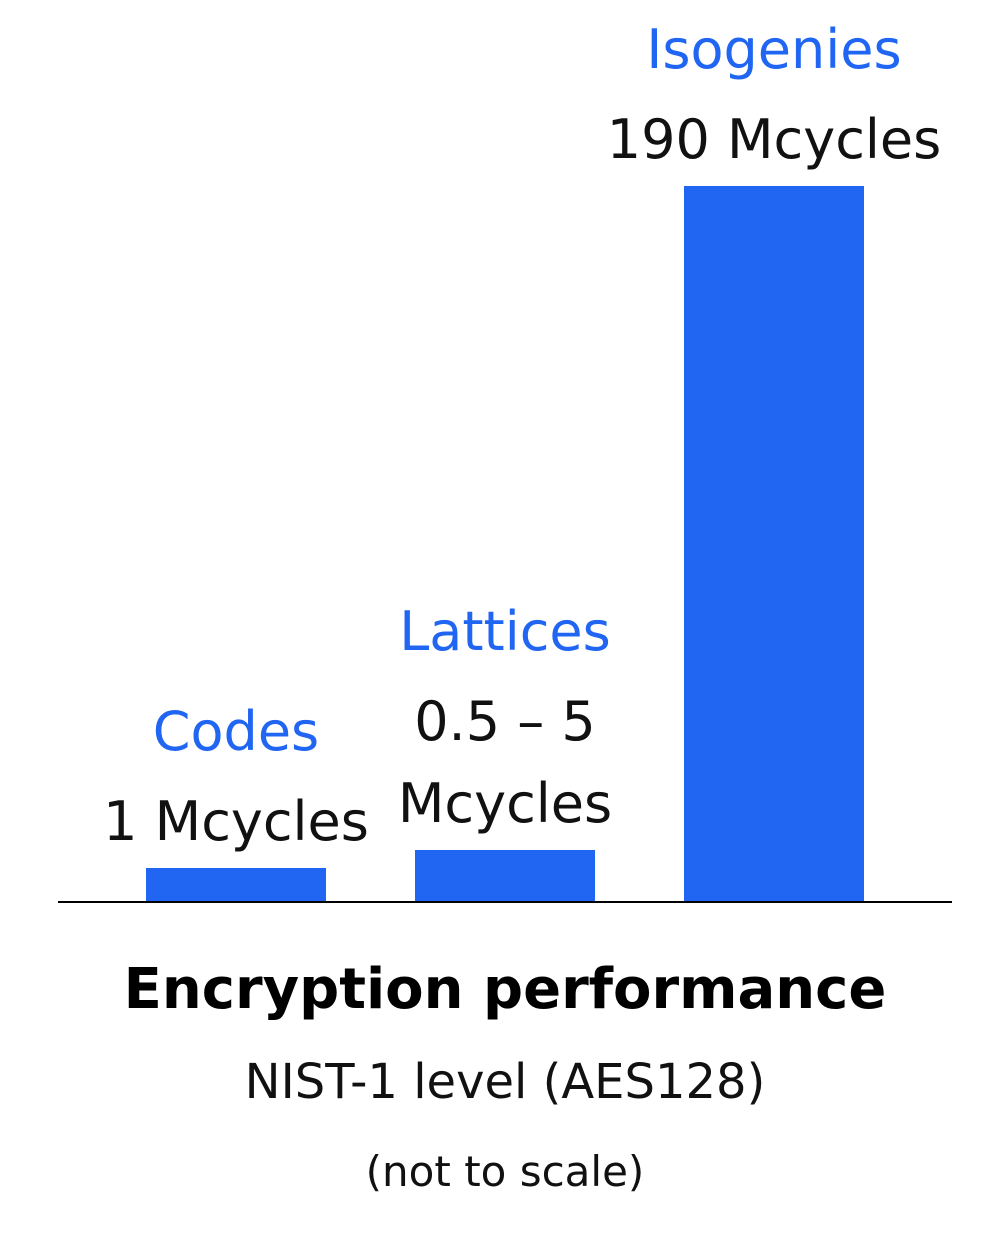 The height and width of the screenshot is (1250, 1004). Describe the element at coordinates (505, 803) in the screenshot. I see `value-label-lattices-line-2: Mcycles` at that location.